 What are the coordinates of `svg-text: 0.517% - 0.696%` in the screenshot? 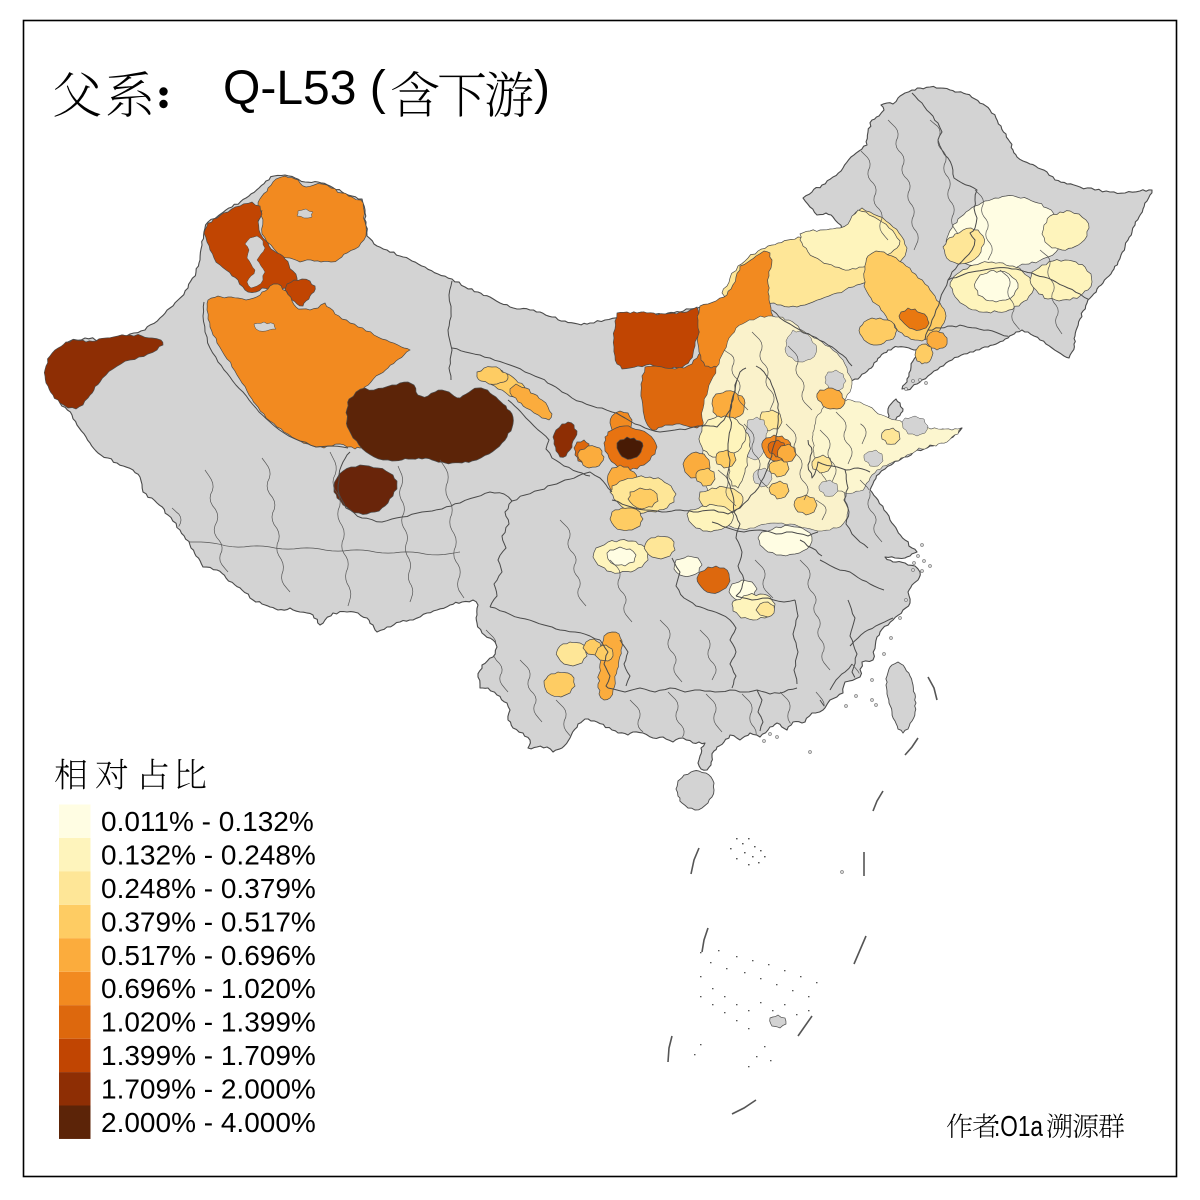 It's located at (208, 955).